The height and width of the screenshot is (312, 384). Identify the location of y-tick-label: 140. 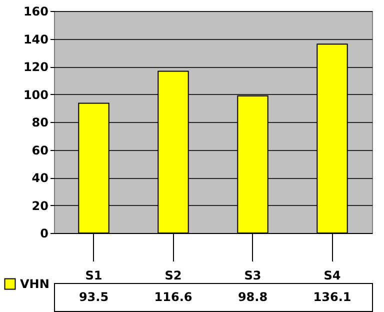
(35, 39).